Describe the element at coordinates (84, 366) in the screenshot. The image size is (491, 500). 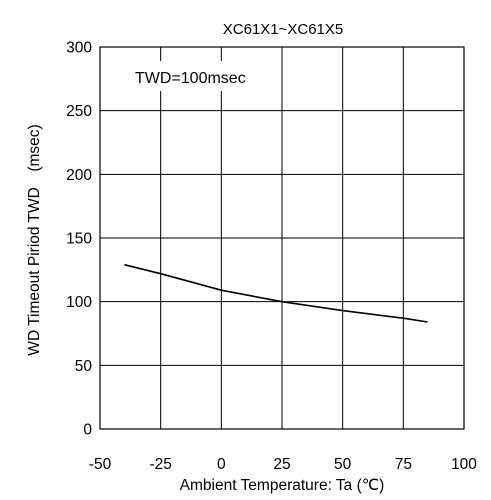
I see `y-tick-label: 50` at that location.